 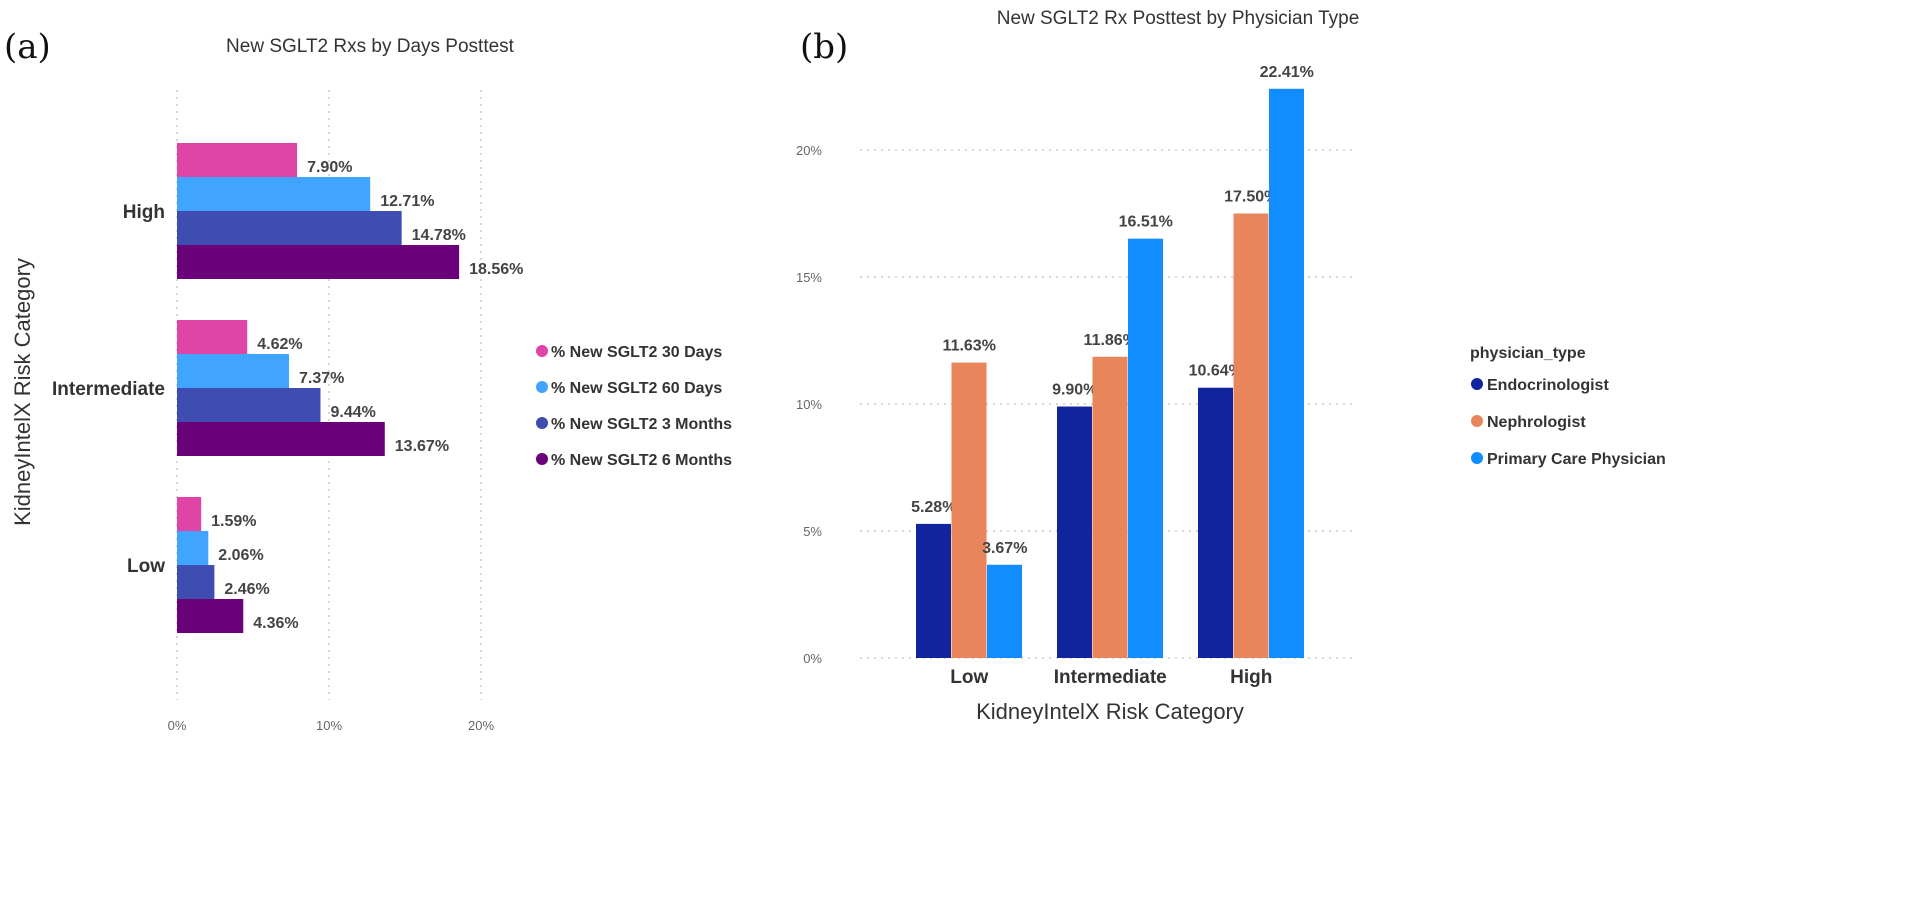 I want to click on data-label: 14.78%, so click(x=439, y=235).